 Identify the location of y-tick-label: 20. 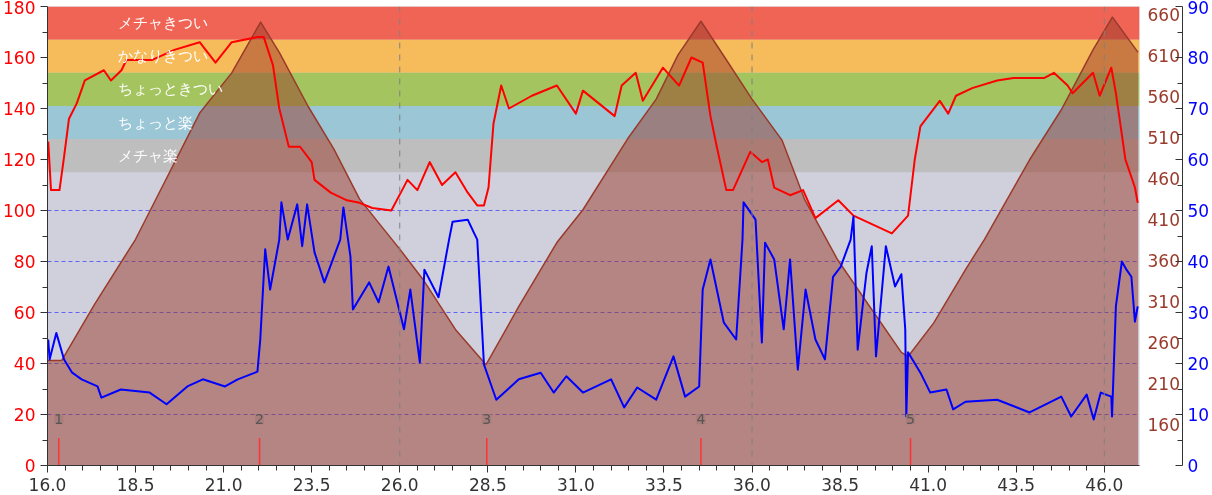
(24, 415).